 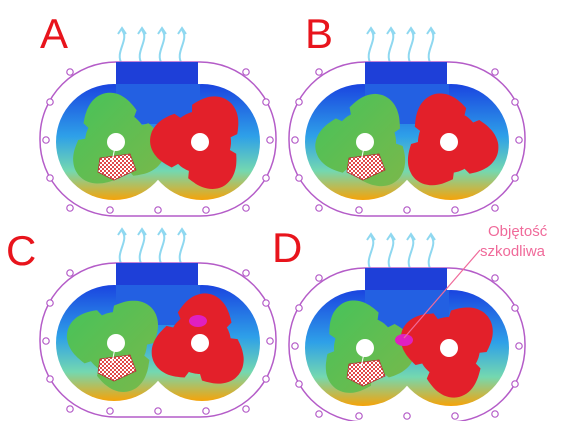 What do you see at coordinates (21, 250) in the screenshot?
I see `panel-label-c: C` at bounding box center [21, 250].